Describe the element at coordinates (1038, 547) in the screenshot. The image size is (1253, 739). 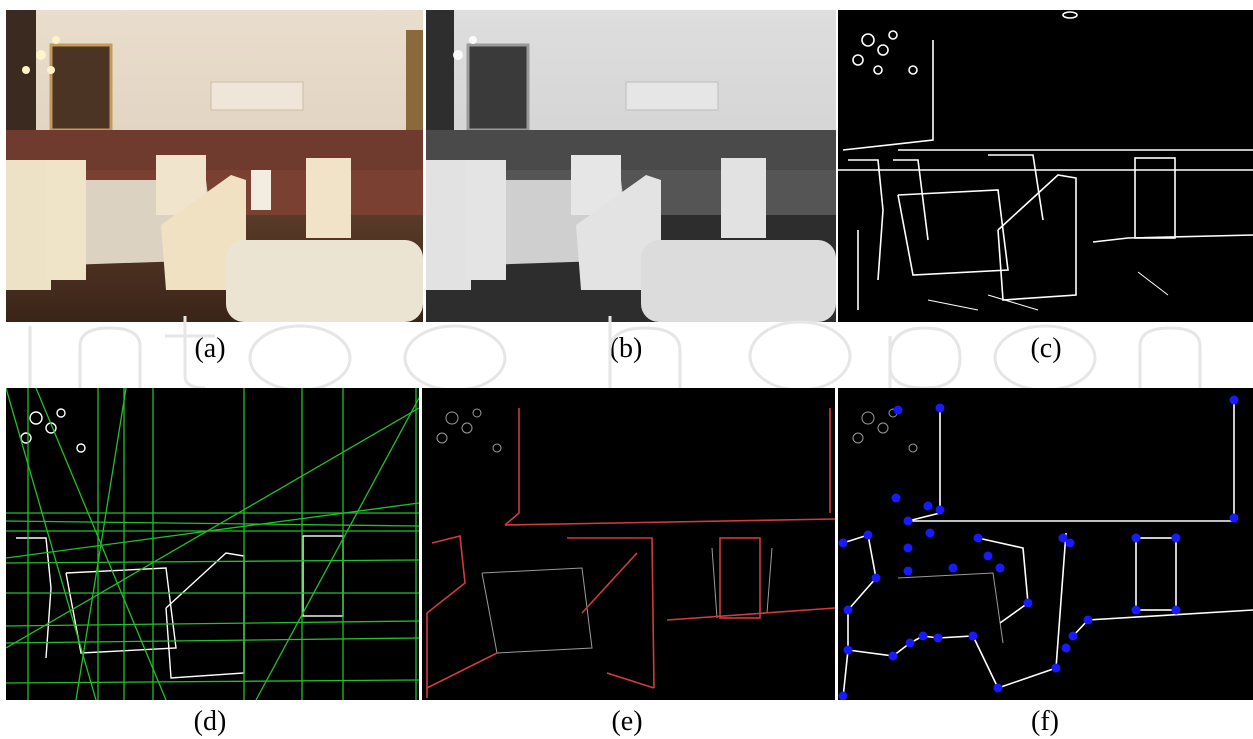
I see `corner-points-group` at that location.